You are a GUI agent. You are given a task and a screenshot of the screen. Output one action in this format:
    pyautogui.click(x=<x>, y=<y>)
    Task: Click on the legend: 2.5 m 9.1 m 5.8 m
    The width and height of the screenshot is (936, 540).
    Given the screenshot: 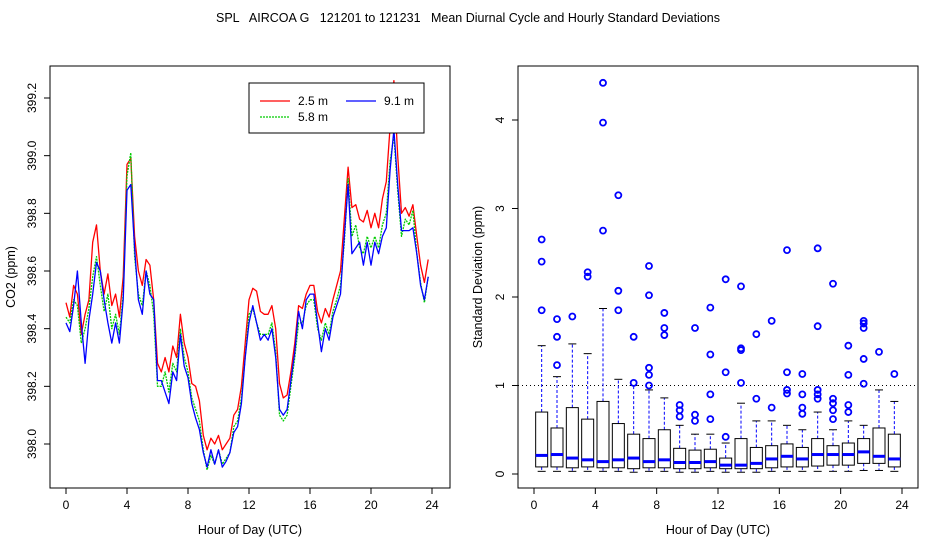 What is the action you would take?
    pyautogui.click(x=336, y=108)
    